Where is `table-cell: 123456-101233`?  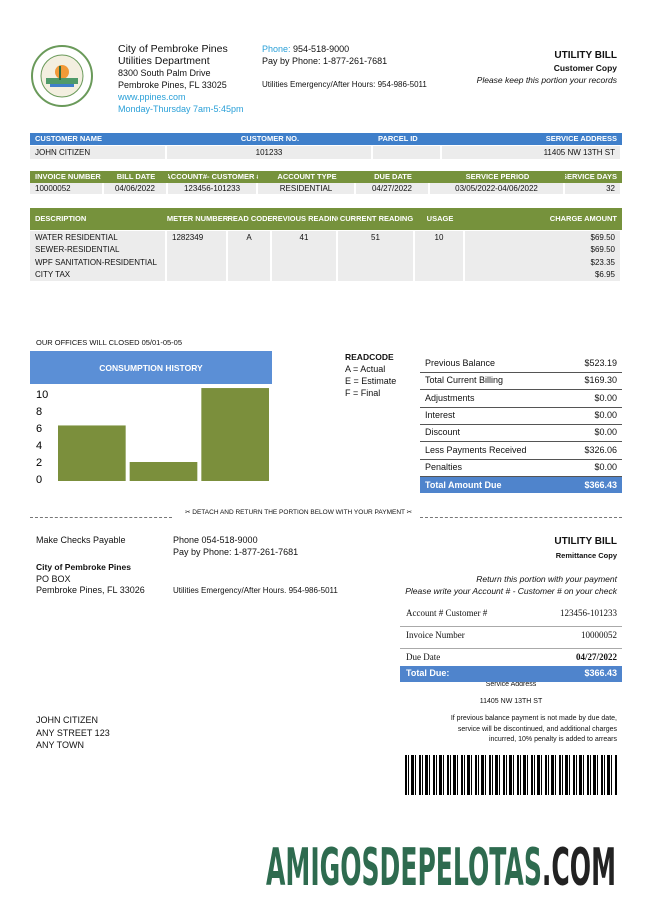
table-cell: 123456-101233 is located at coordinates (213, 188).